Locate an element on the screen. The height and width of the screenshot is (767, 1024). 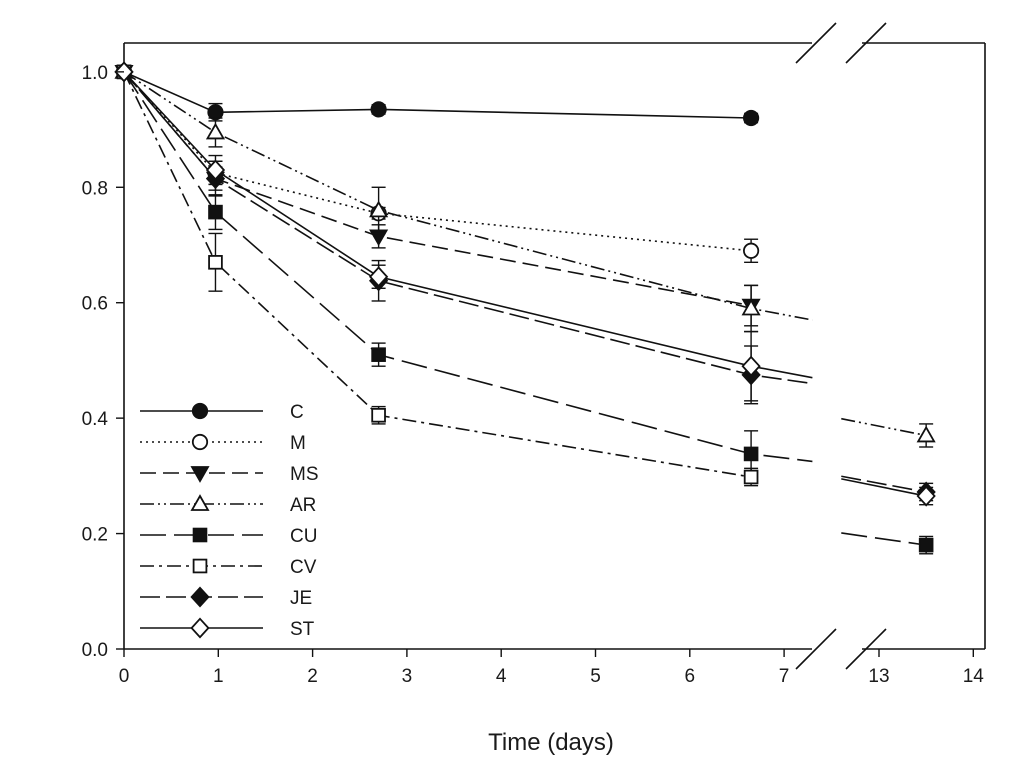
legend-label: CU is located at coordinates (303, 536).